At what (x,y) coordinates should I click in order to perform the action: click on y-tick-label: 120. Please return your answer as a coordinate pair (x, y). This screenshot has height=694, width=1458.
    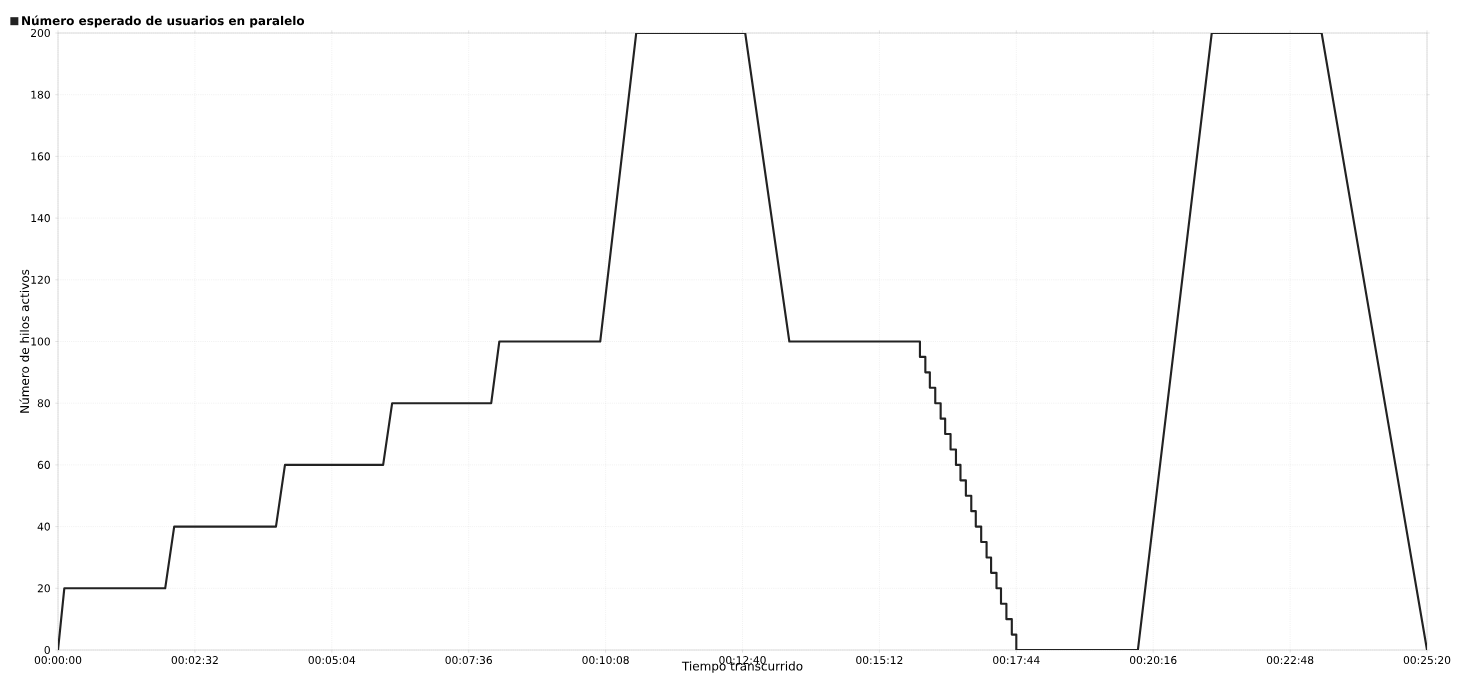
    Looking at the image, I should click on (40, 279).